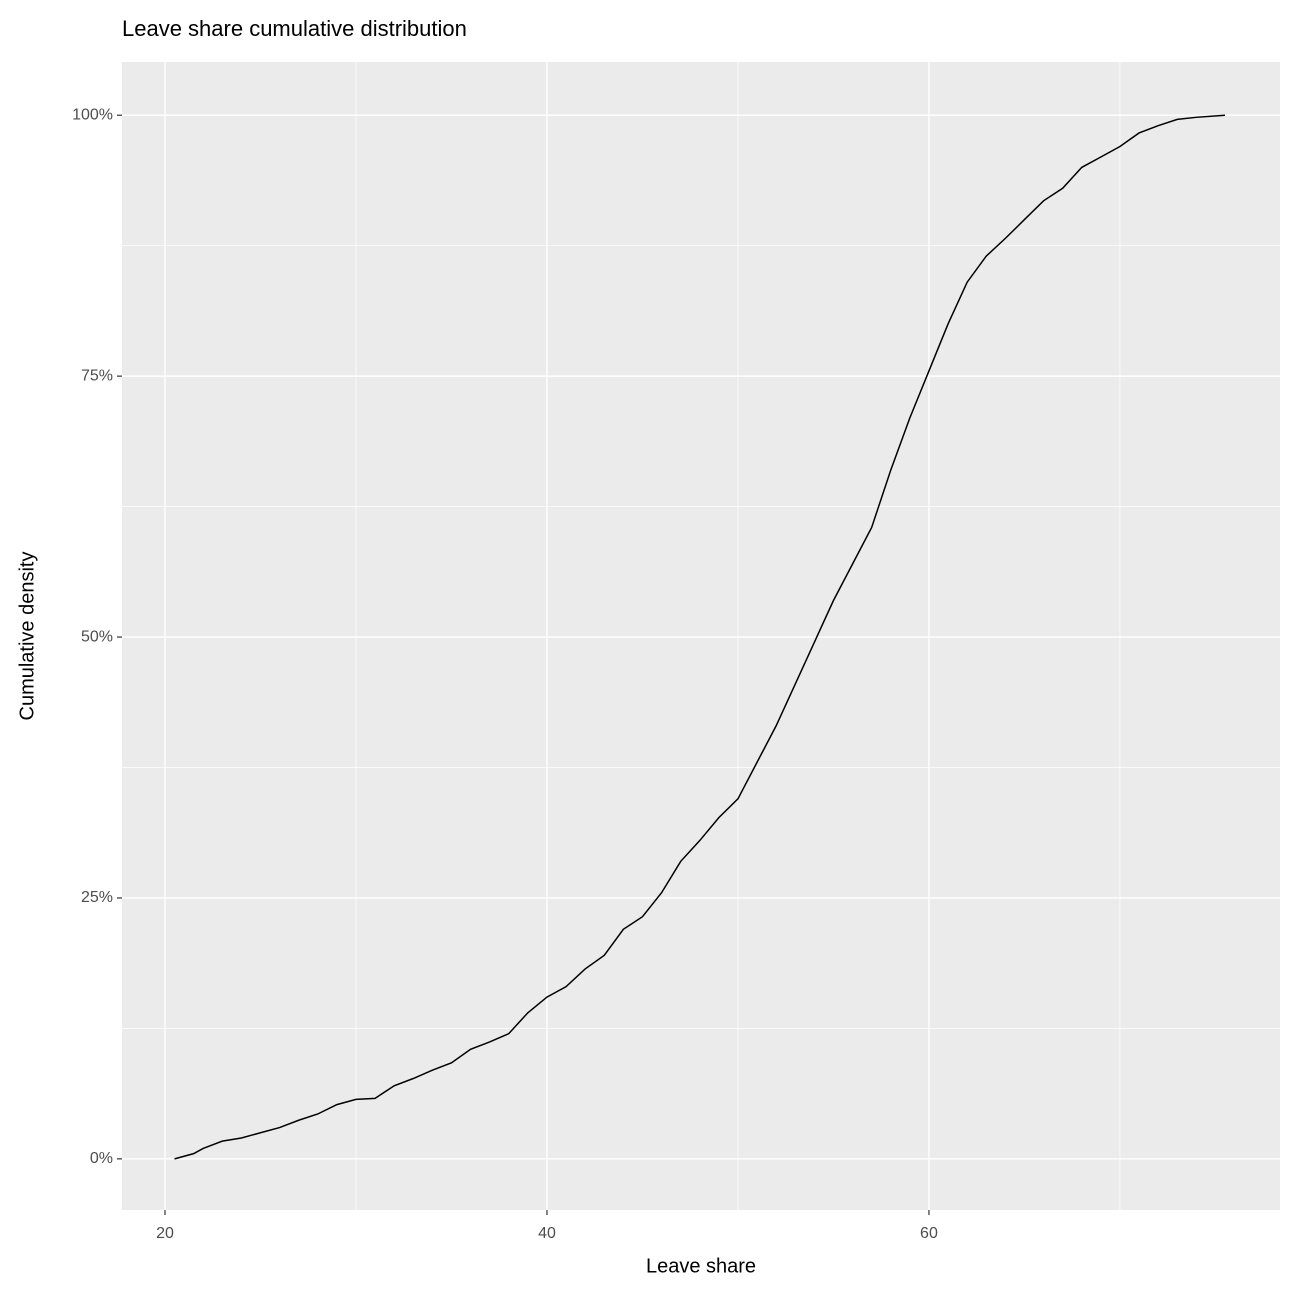 This screenshot has width=1296, height=1296. I want to click on y-axis-label: Cumulative density, so click(27, 636).